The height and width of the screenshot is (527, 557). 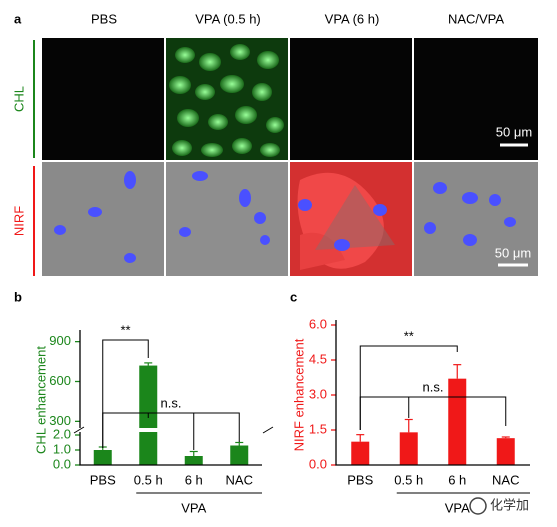 I want to click on row-label: CHL, so click(x=18, y=99).